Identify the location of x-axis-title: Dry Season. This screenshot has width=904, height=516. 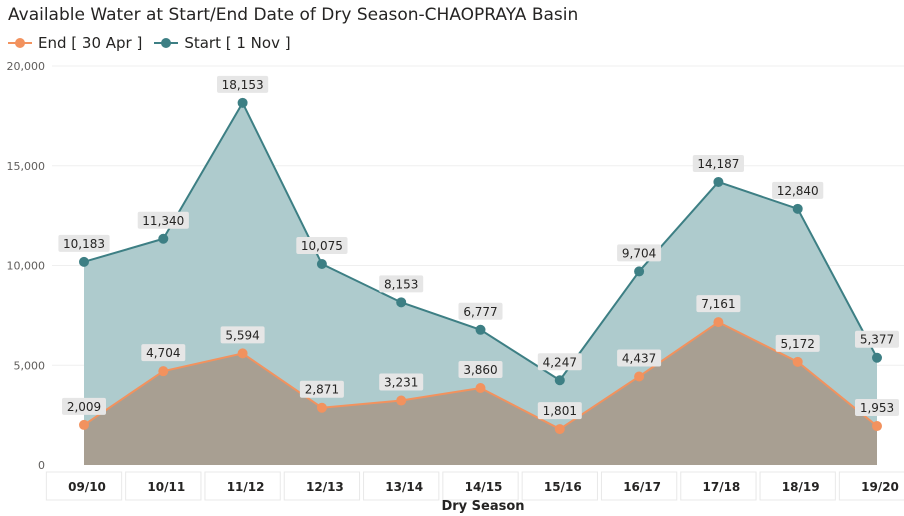
(482, 506).